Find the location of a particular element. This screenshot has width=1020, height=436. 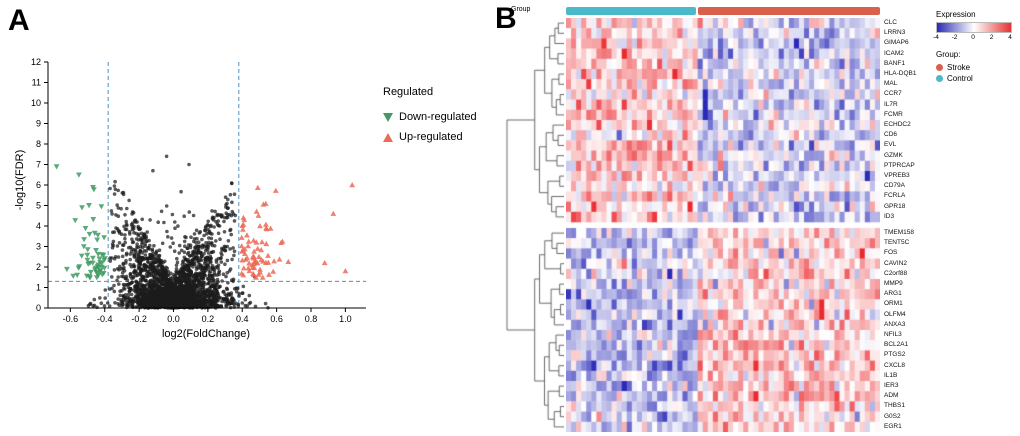

gene-label-c2orf88: C2orf88 is located at coordinates (896, 273).